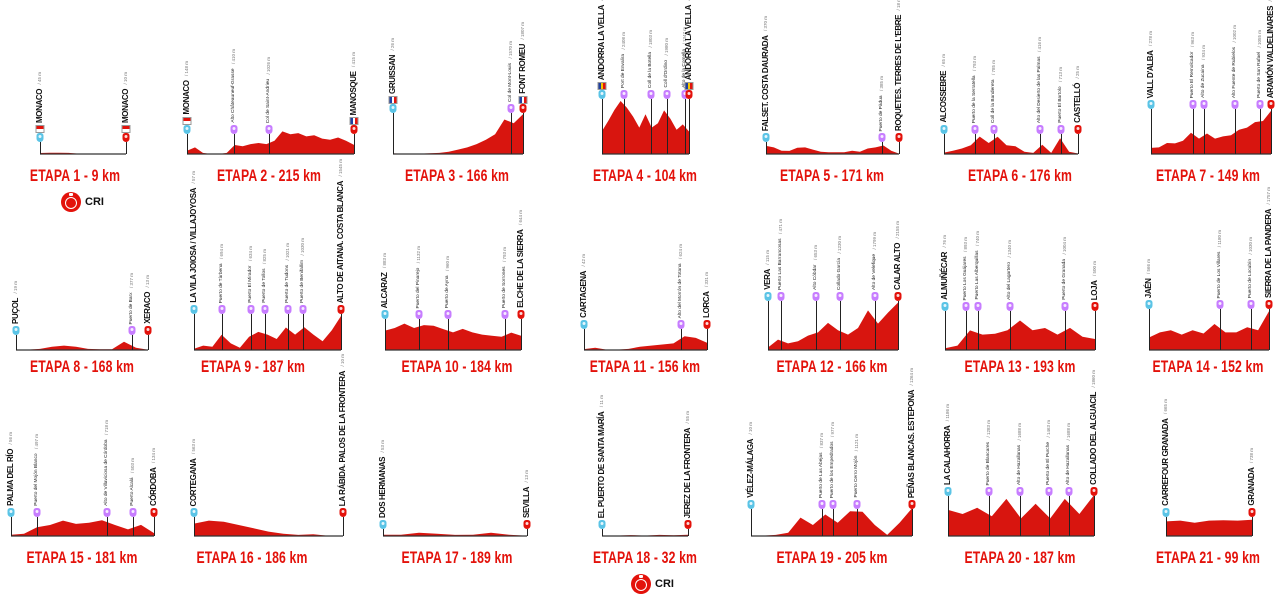 This screenshot has height=601, width=1280. I want to click on marker-altitude: / 497 m, so click(36, 442).